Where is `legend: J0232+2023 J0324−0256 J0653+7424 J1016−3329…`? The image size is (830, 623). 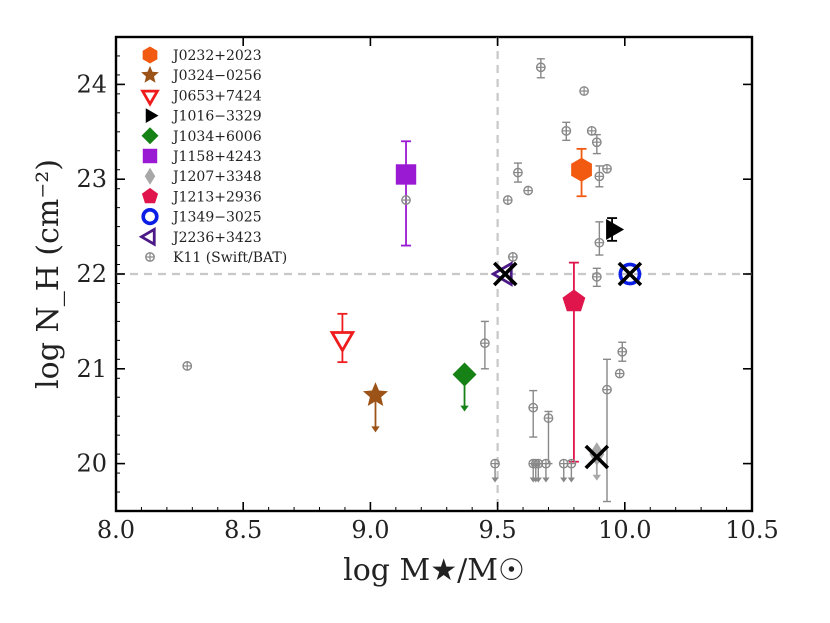
legend: J0232+2023 J0324−0256 J0653+7424 J1016−3329… is located at coordinates (212, 156).